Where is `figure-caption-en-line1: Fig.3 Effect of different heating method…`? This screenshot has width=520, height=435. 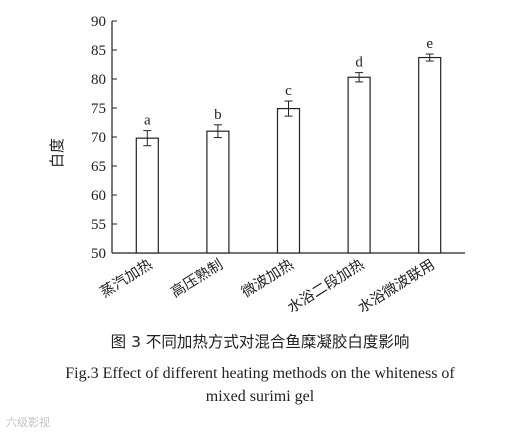 figure-caption-en-line1: Fig.3 Effect of different heating method… is located at coordinates (260, 373).